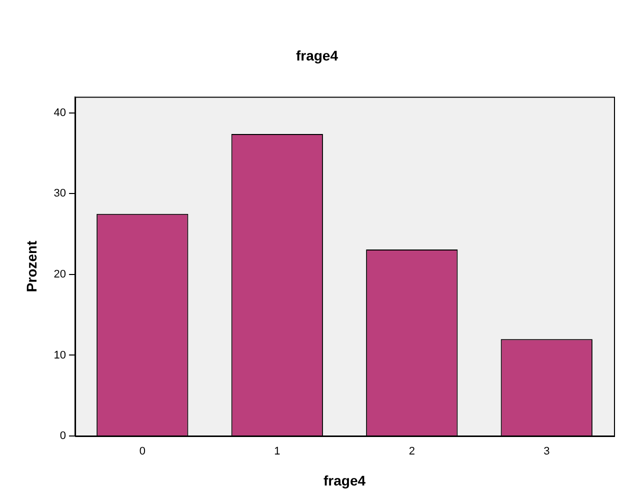 This screenshot has width=627, height=502. What do you see at coordinates (60, 112) in the screenshot?
I see `y-tick-label: 40` at bounding box center [60, 112].